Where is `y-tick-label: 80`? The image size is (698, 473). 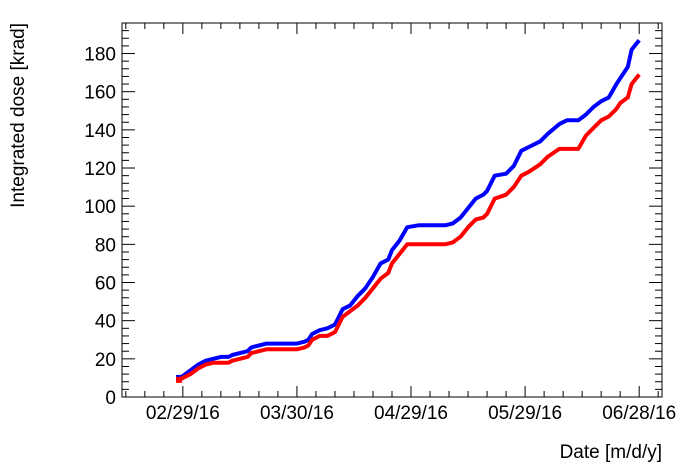 y-tick-label: 80 is located at coordinates (105, 245).